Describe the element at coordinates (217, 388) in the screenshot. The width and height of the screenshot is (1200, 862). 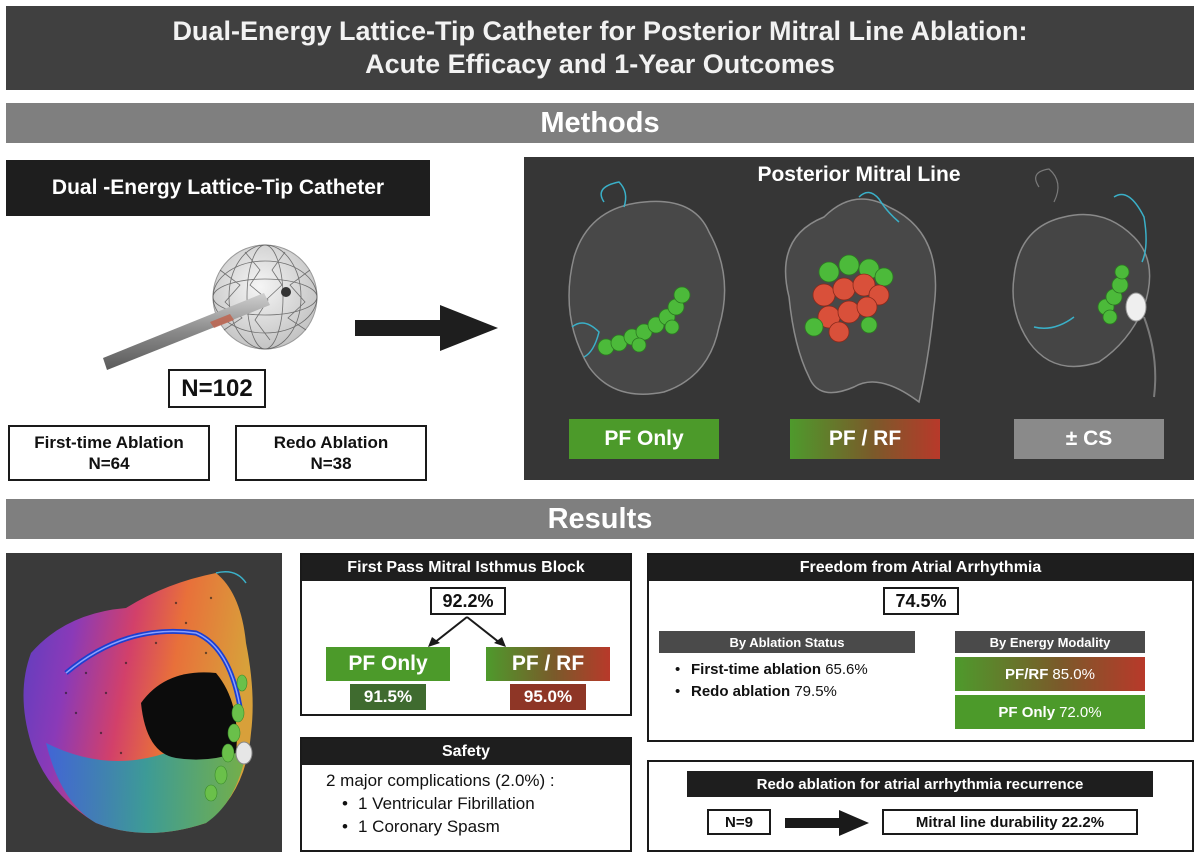
I see `total-n-box: N=102` at that location.